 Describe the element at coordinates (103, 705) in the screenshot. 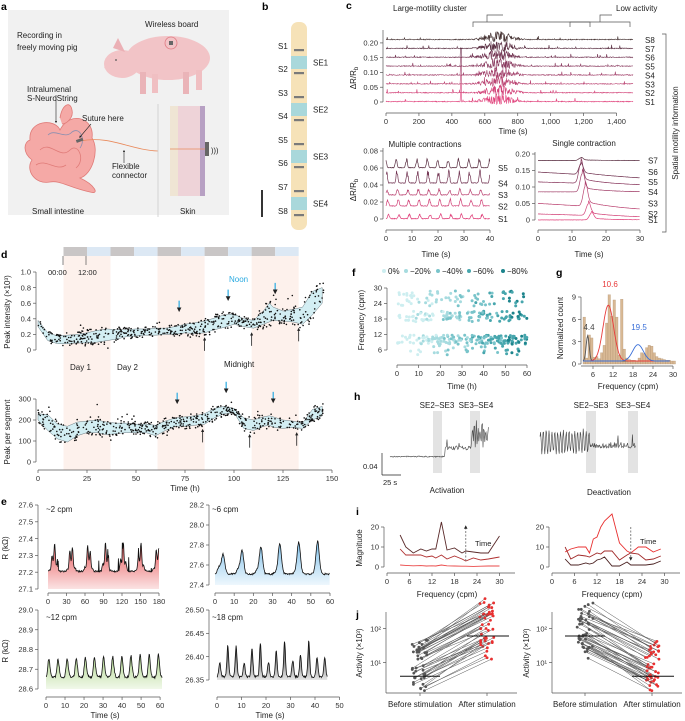

I see `e-12cpm-xtick-label: 30` at that location.